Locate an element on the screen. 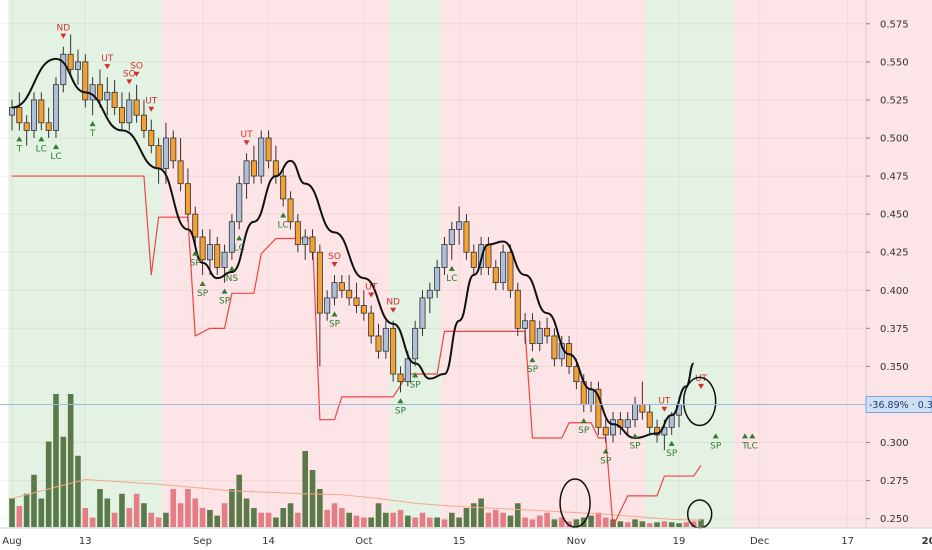 The width and height of the screenshot is (932, 550). y-tick-label: 0.375 is located at coordinates (894, 329).